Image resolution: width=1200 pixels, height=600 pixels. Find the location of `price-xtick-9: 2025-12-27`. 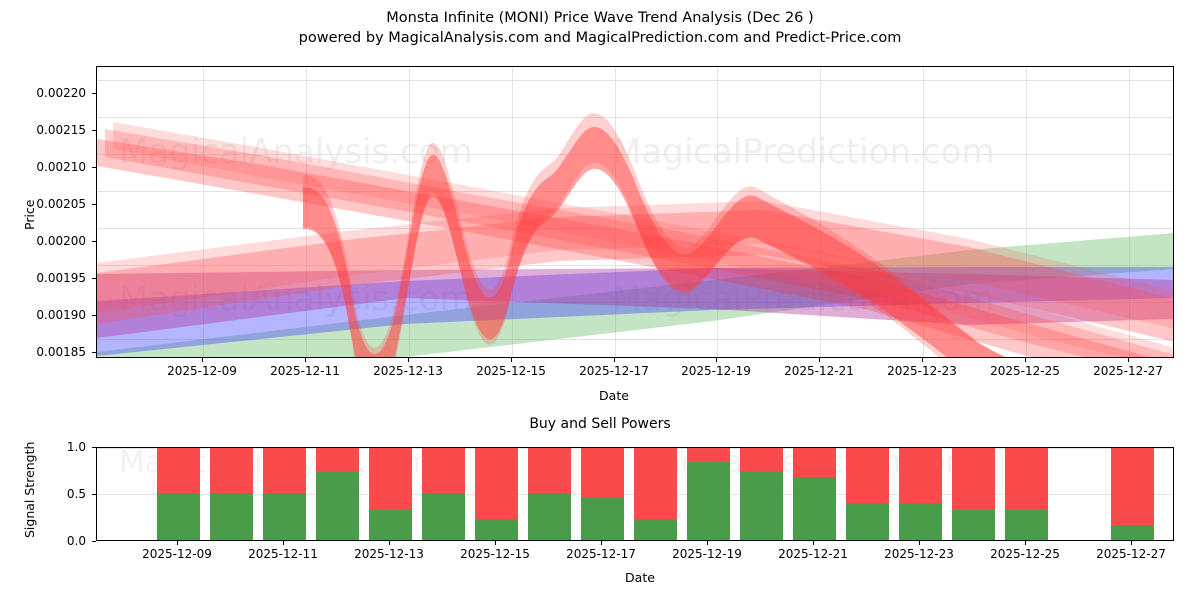

price-xtick-9: 2025-12-27 is located at coordinates (1128, 371).